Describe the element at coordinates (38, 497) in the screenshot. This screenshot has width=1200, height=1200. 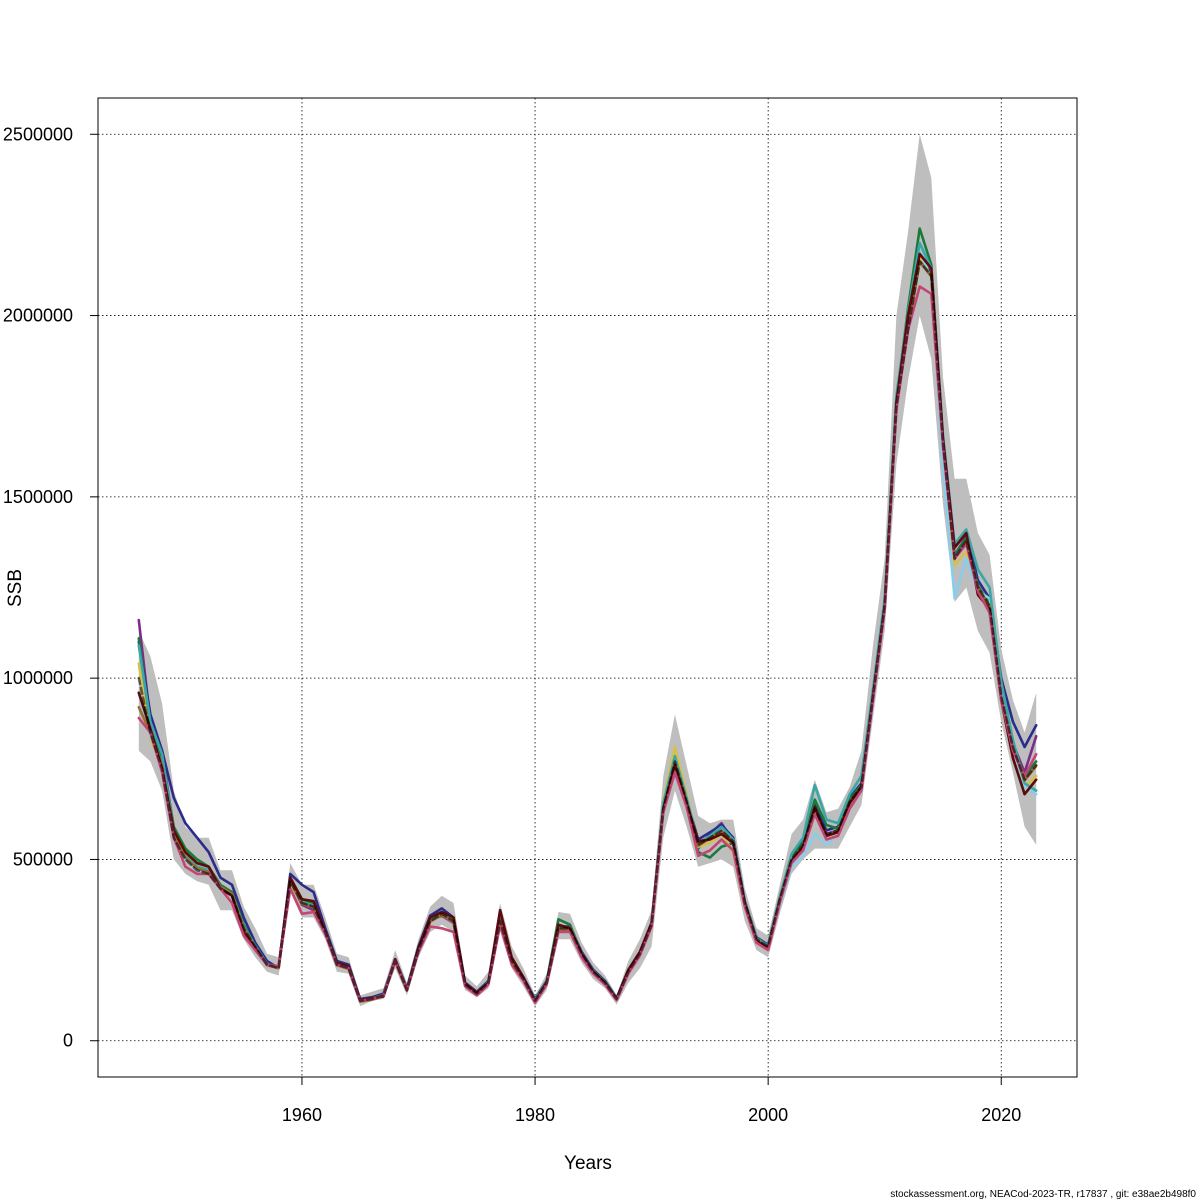
I see `y-tick-label-3: 1500000` at that location.